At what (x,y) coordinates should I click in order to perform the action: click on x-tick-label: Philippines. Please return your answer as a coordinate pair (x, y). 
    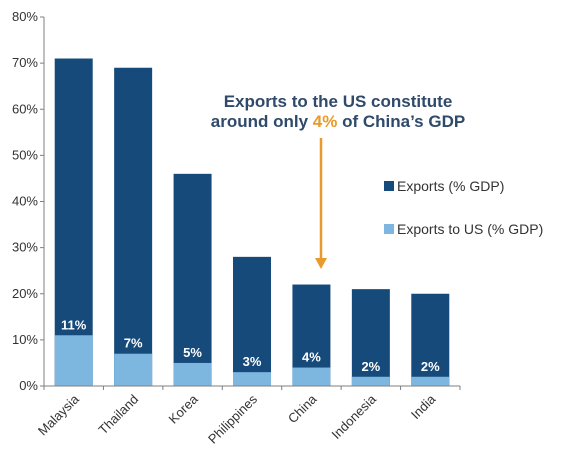
    Looking at the image, I should click on (232, 418).